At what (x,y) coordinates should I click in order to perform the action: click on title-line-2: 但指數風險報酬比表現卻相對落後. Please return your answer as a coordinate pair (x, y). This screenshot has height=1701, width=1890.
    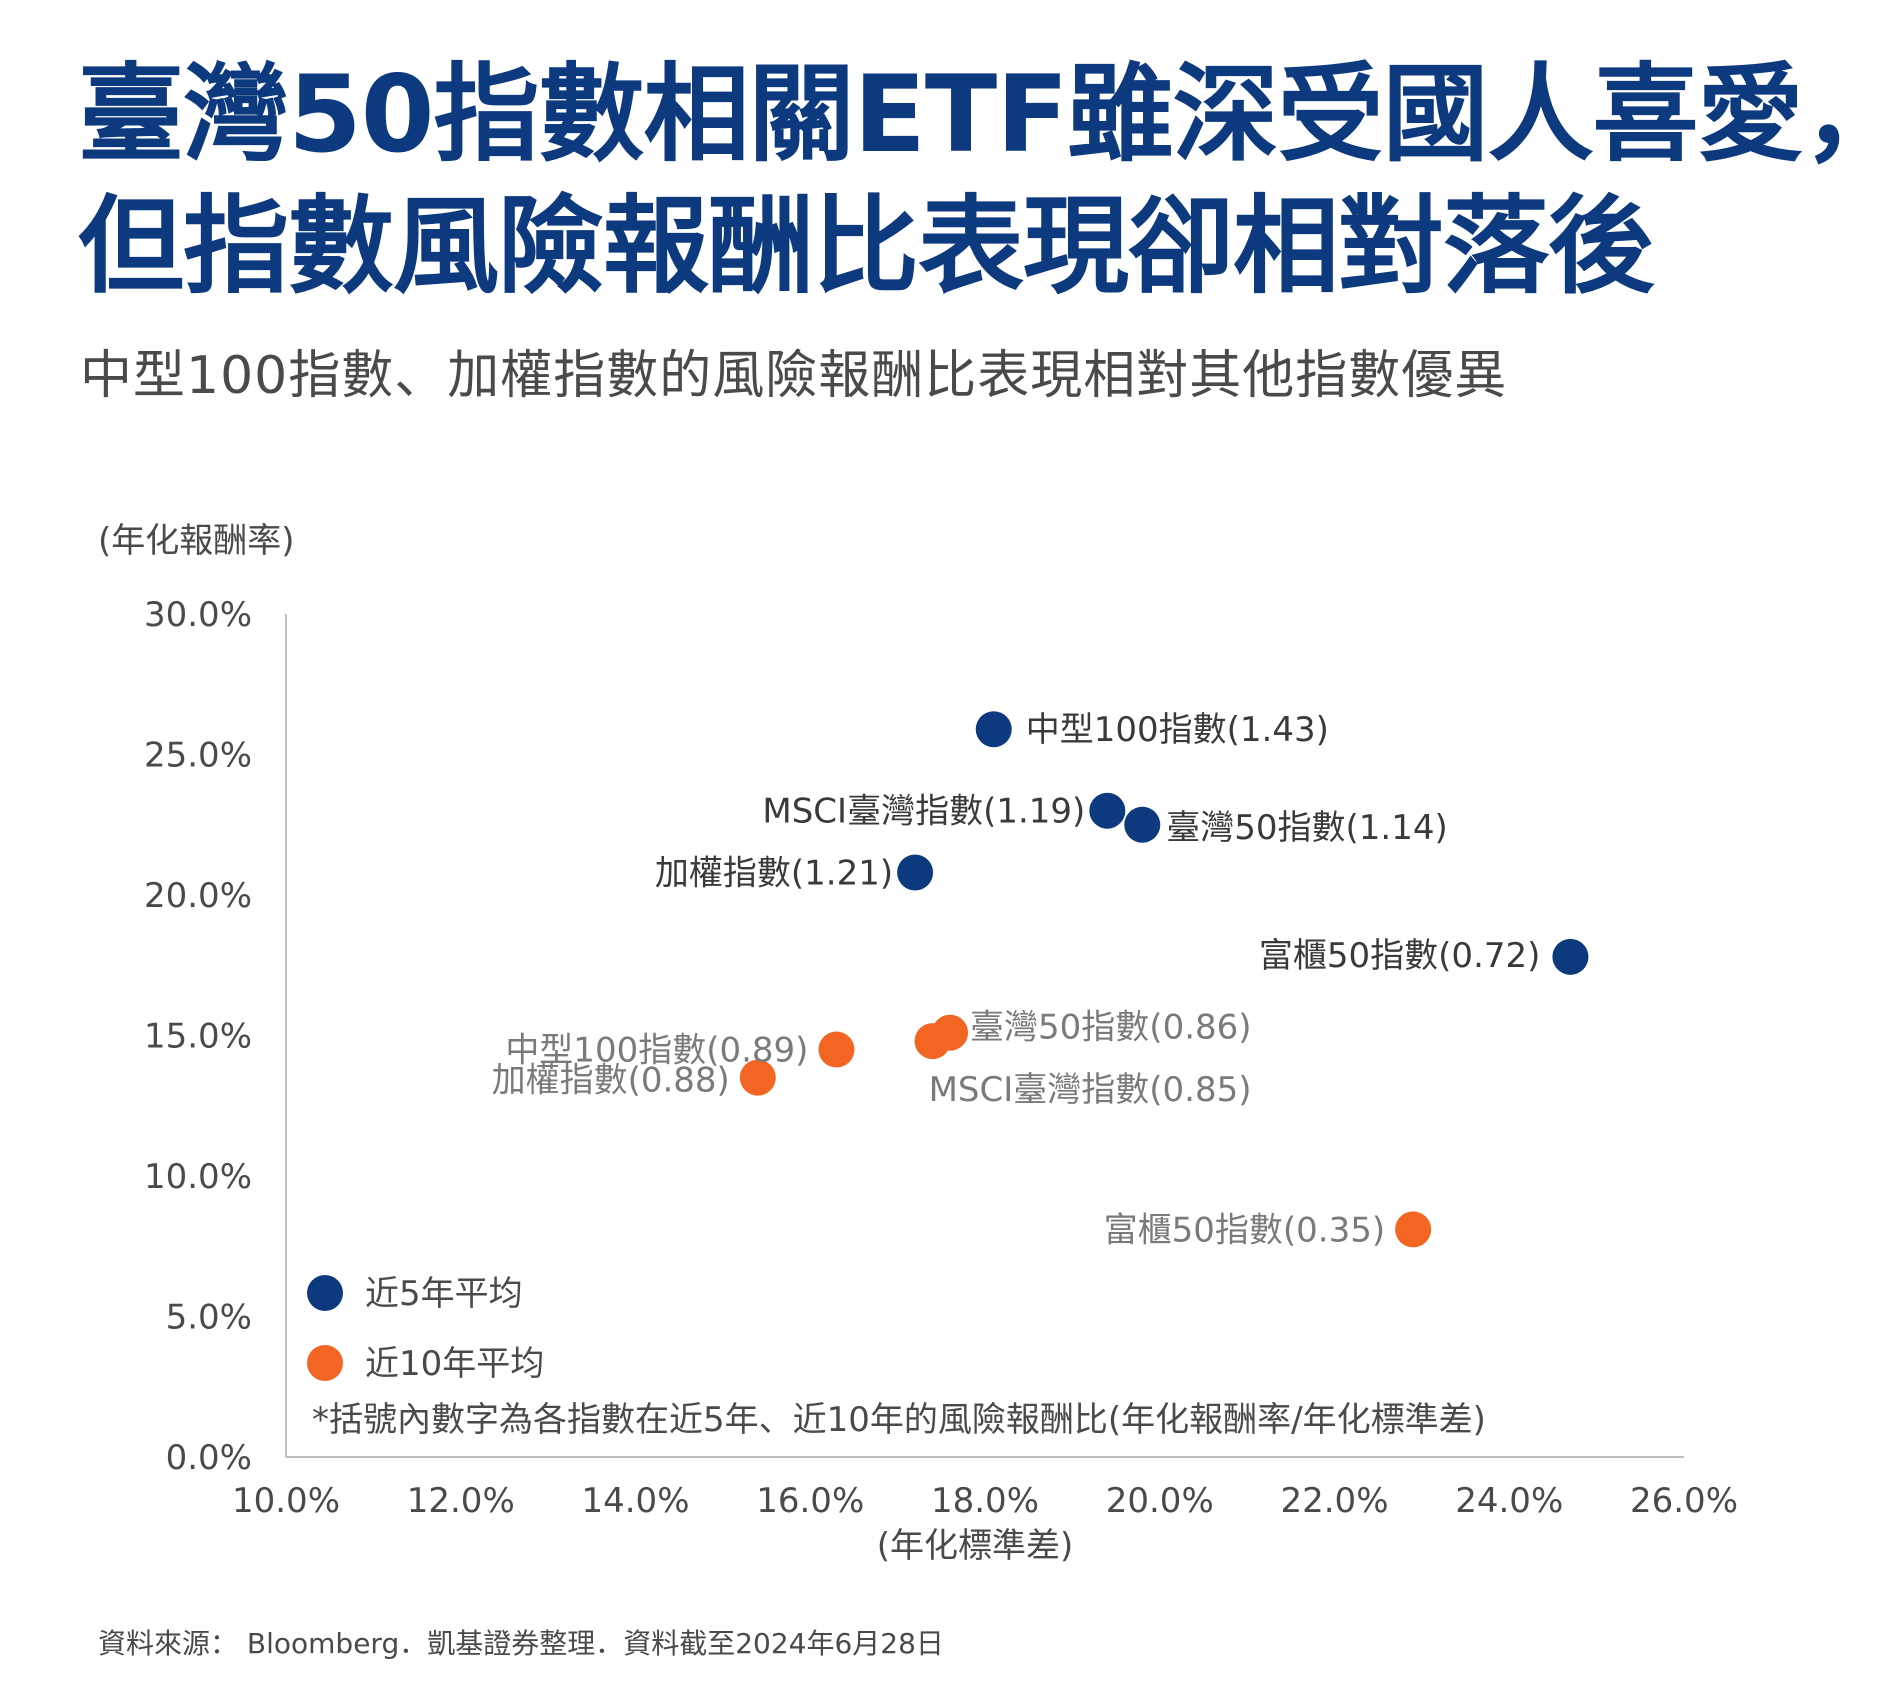
    Looking at the image, I should click on (866, 246).